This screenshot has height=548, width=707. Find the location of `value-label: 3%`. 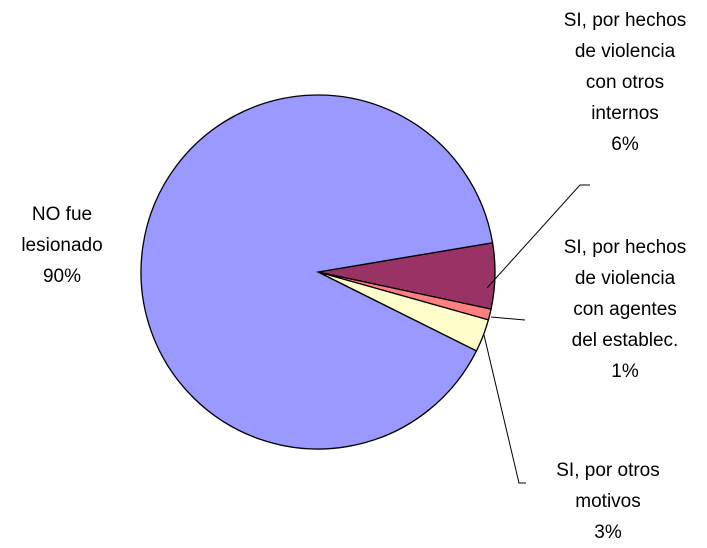

value-label: 3% is located at coordinates (608, 532).